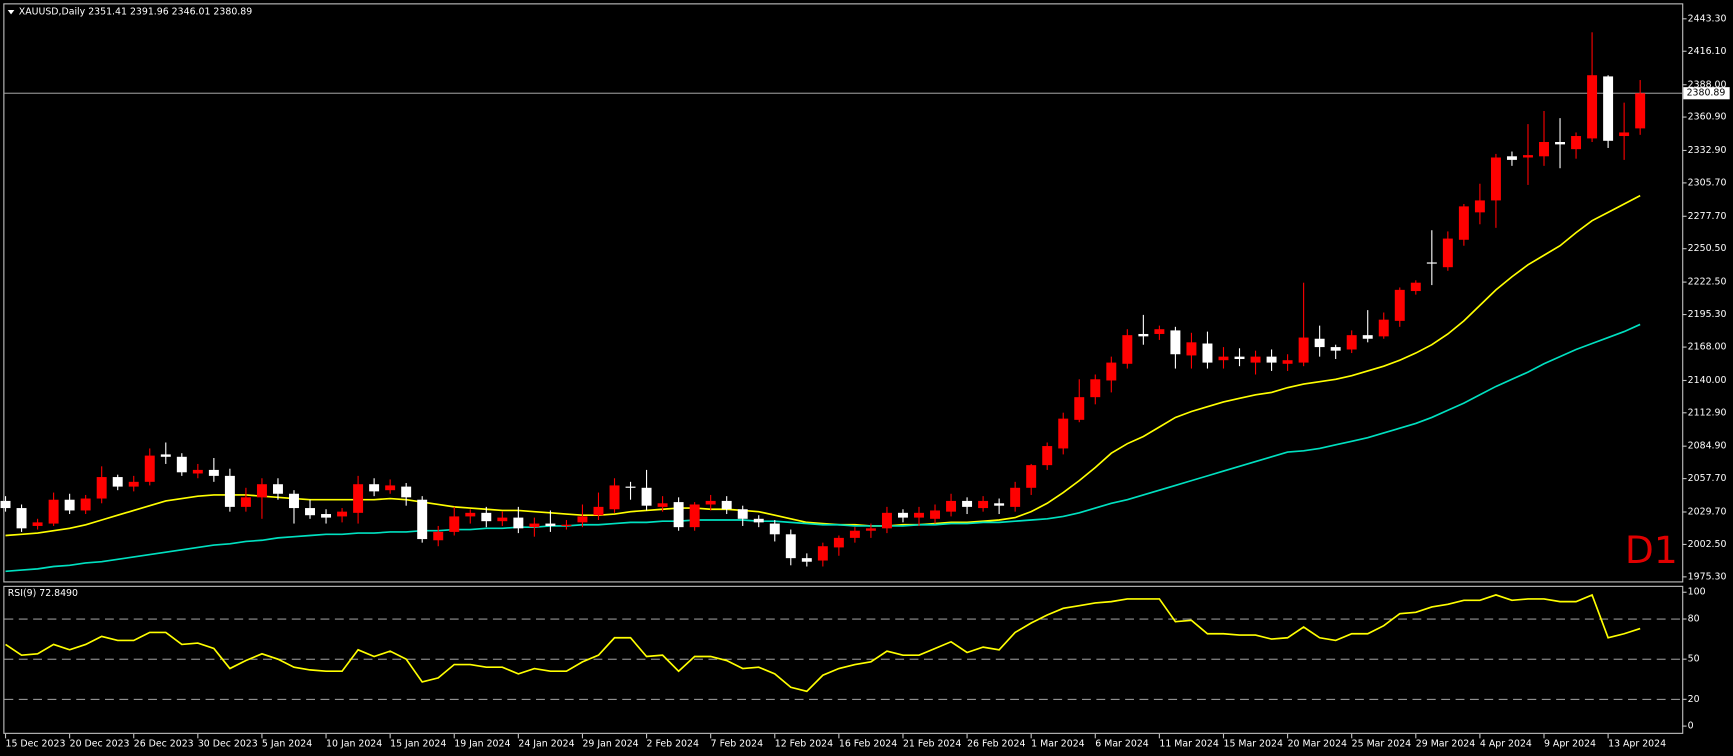 This screenshot has width=1733, height=756. Describe the element at coordinates (1707, 84) in the screenshot. I see `y-tick-label: 2388.00` at that location.